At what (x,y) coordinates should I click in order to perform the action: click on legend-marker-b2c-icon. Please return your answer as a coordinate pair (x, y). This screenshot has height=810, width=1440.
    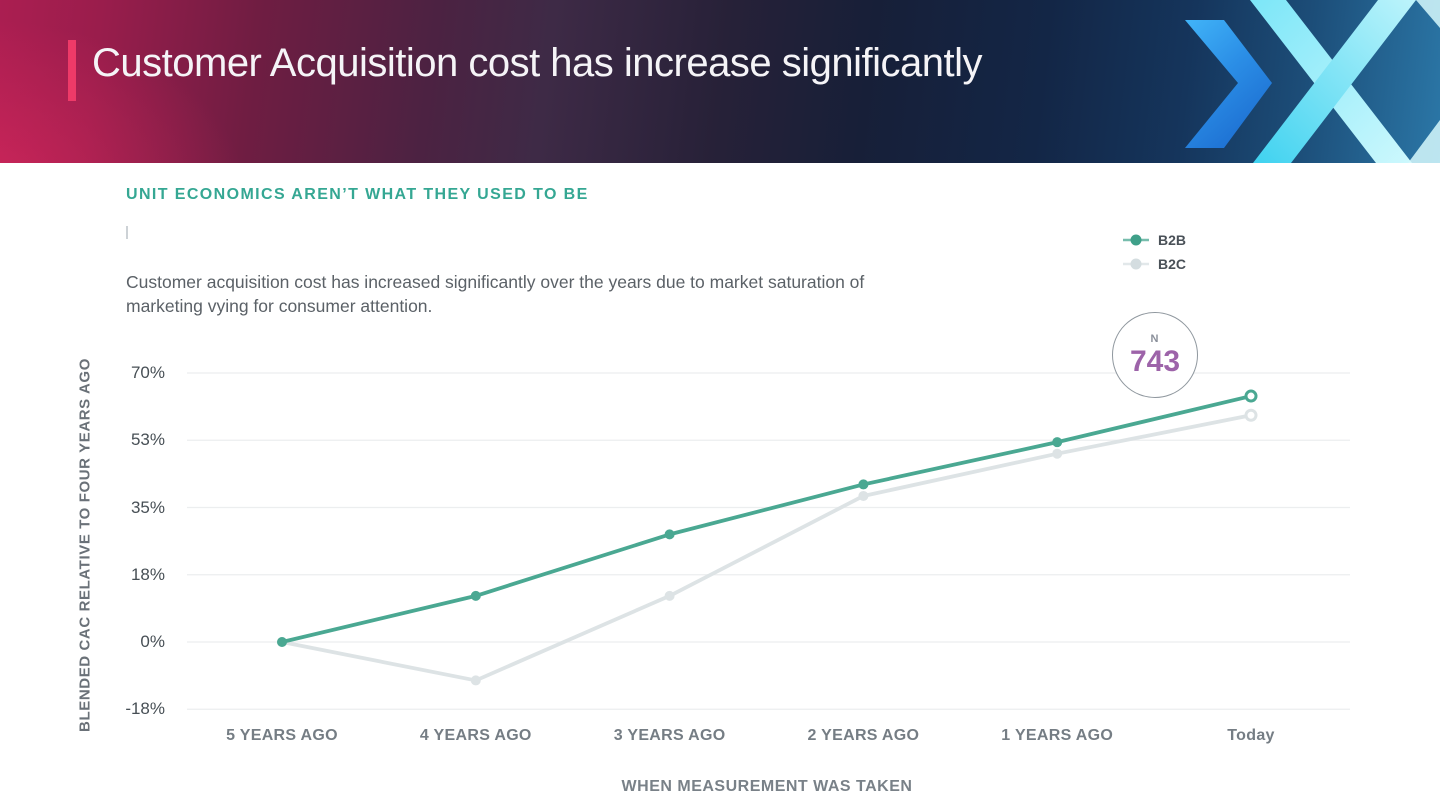
    Looking at the image, I should click on (1136, 264).